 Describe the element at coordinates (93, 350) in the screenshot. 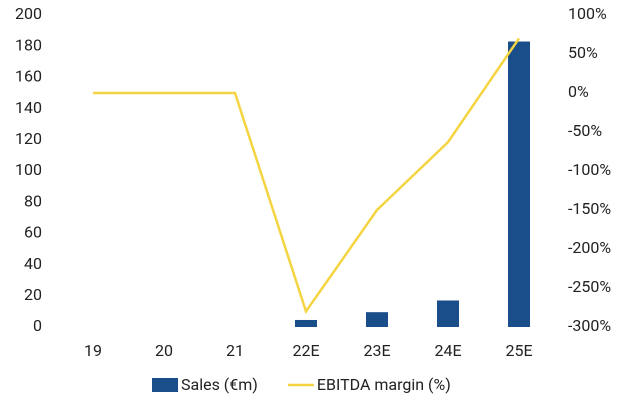

I see `x-tick-label: 19` at that location.